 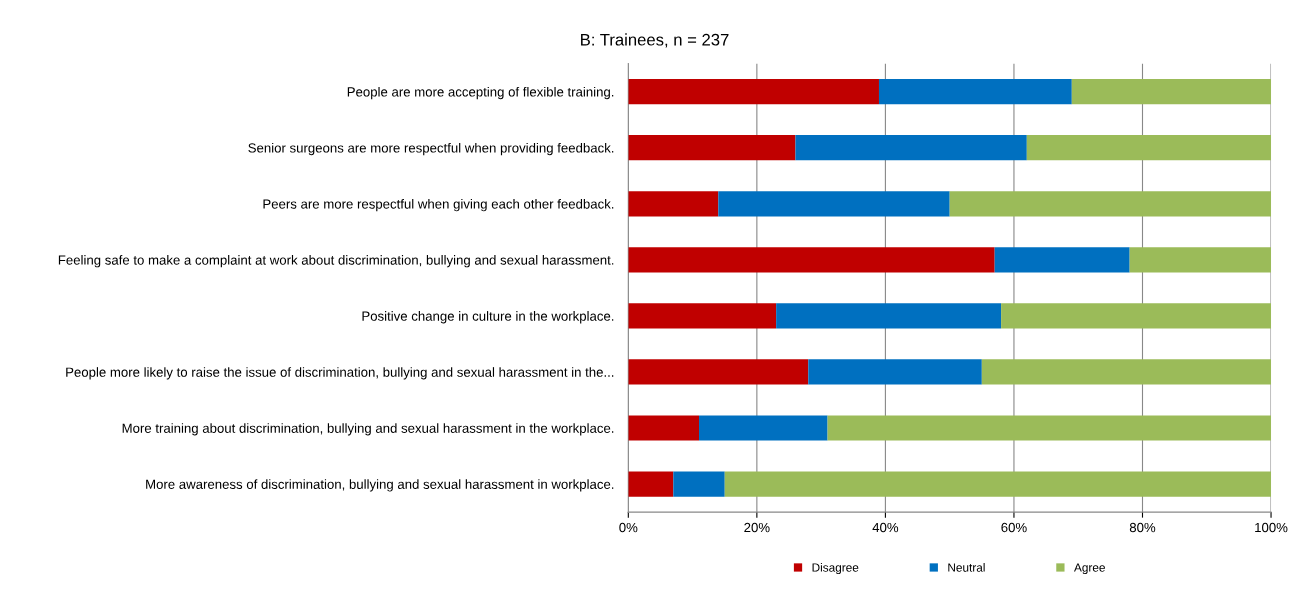 What do you see at coordinates (1089, 569) in the screenshot?
I see `legend-label: Agree` at bounding box center [1089, 569].